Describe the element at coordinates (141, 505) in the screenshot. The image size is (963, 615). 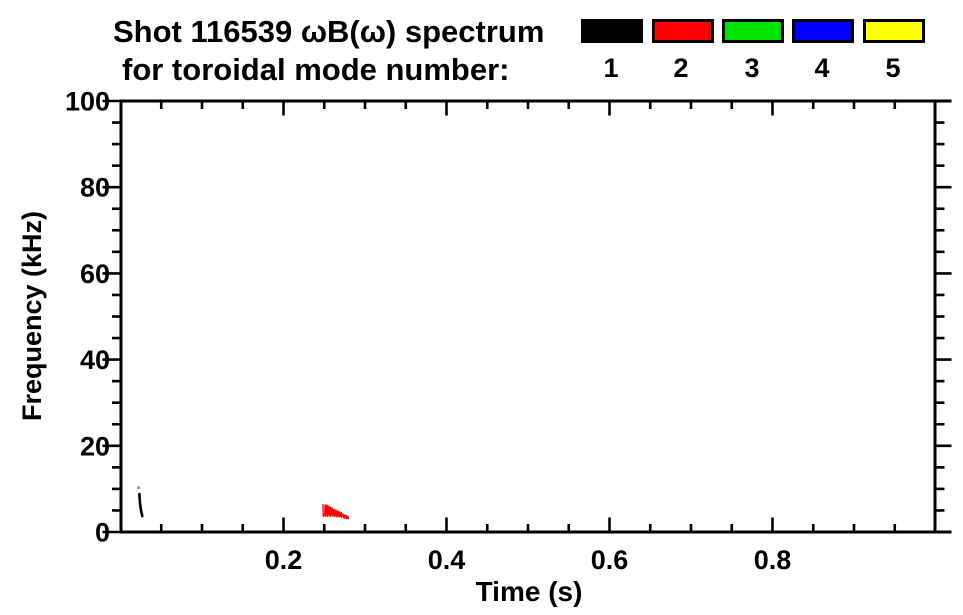
I see `trace-mode-n=1` at that location.